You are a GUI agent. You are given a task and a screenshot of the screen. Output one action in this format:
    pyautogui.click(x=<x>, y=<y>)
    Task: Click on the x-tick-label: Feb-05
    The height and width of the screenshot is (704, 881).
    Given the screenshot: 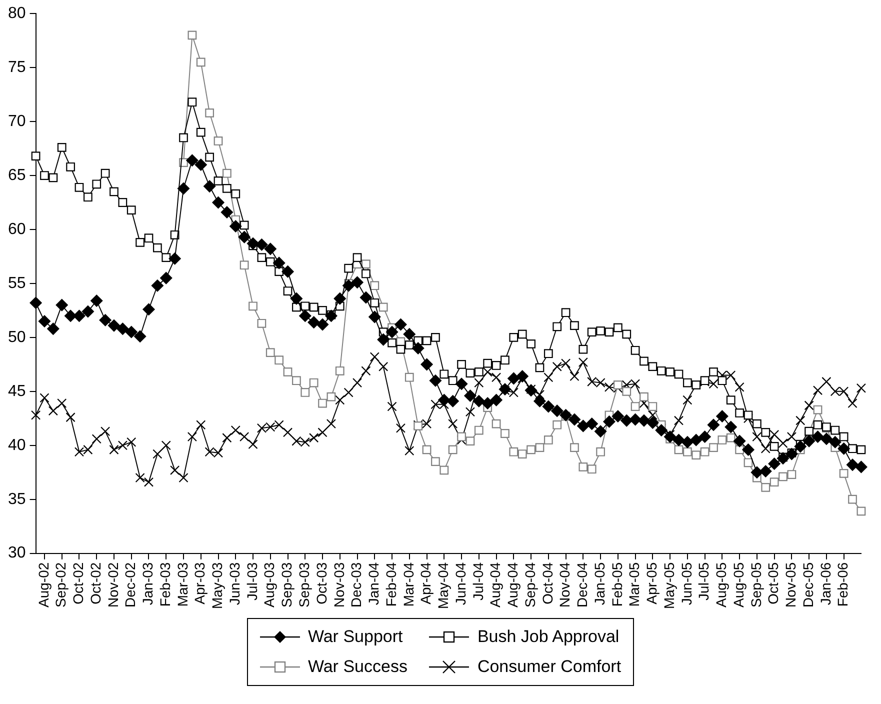 What is the action you would take?
    pyautogui.click(x=616, y=584)
    